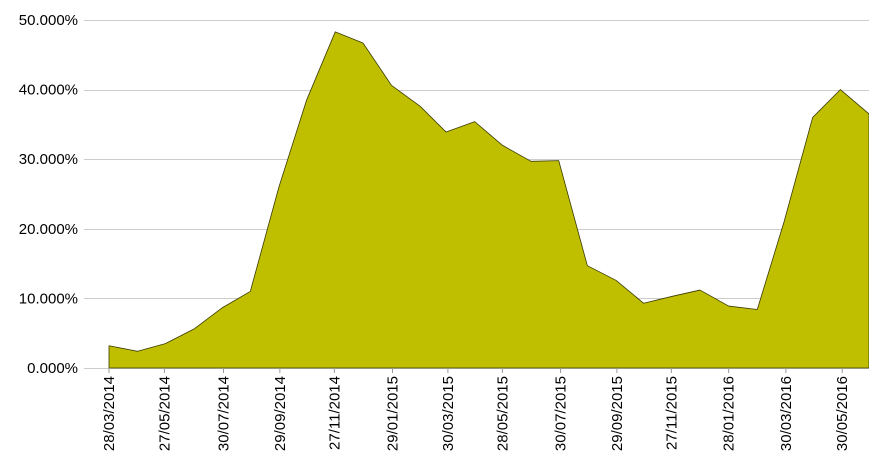 This screenshot has width=869, height=467. I want to click on y-tick-label: 30.000%, so click(48, 159).